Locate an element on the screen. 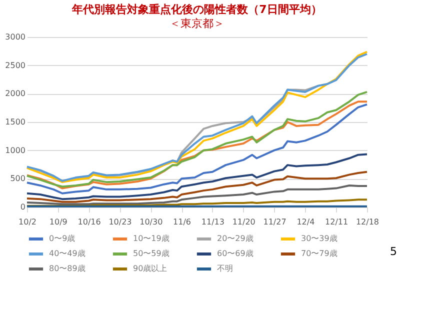 The height and width of the screenshot is (320, 427). x-tick-label: 12/4 is located at coordinates (305, 222).